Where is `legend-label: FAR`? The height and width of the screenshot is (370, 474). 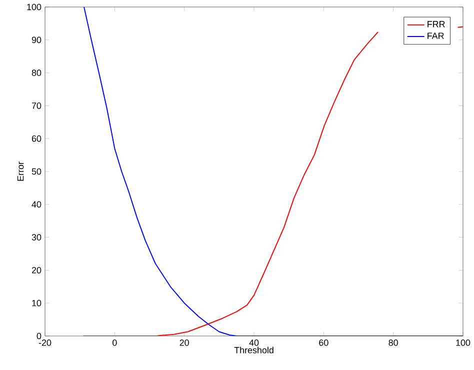 legend-label: FAR is located at coordinates (436, 35).